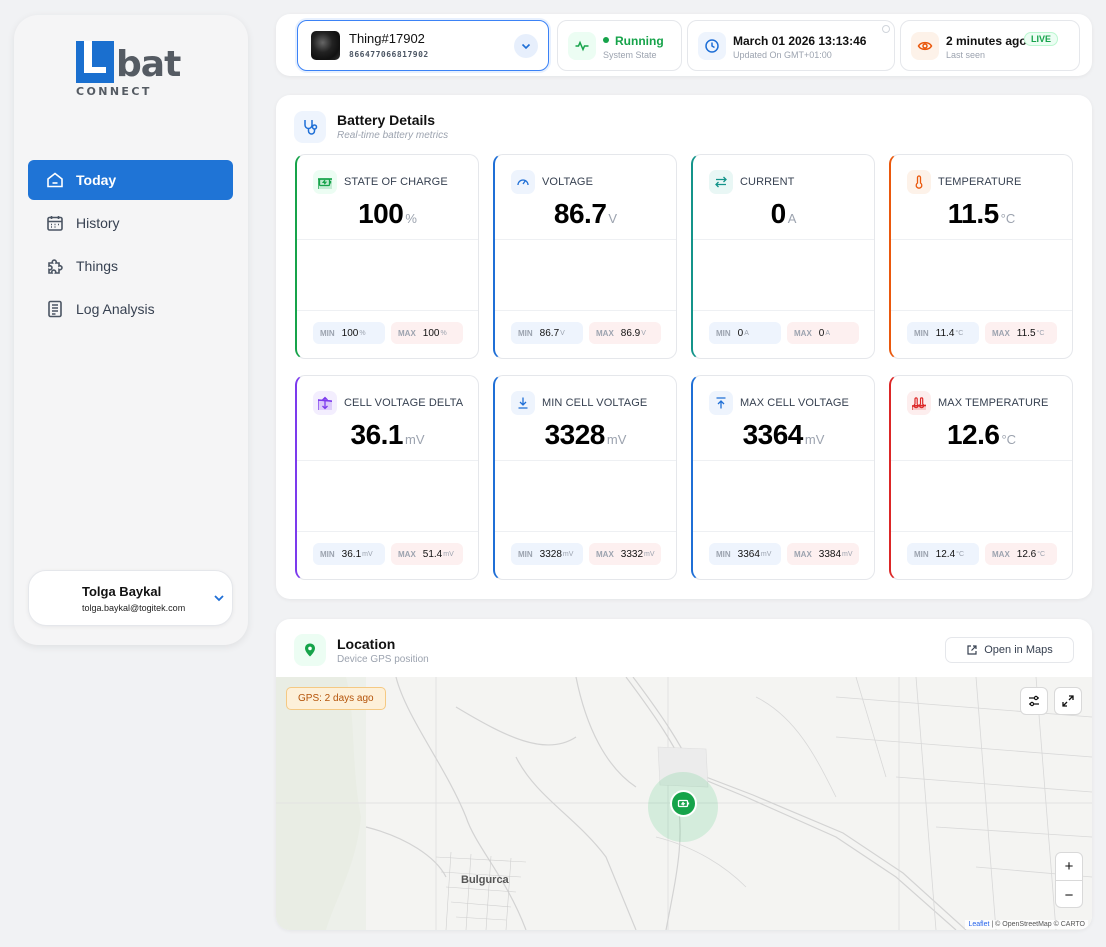 Image resolution: width=1106 pixels, height=947 pixels. What do you see at coordinates (130, 598) in the screenshot?
I see `user-menu: Tolga Baykal tolga.baykal@togitek.com` at bounding box center [130, 598].